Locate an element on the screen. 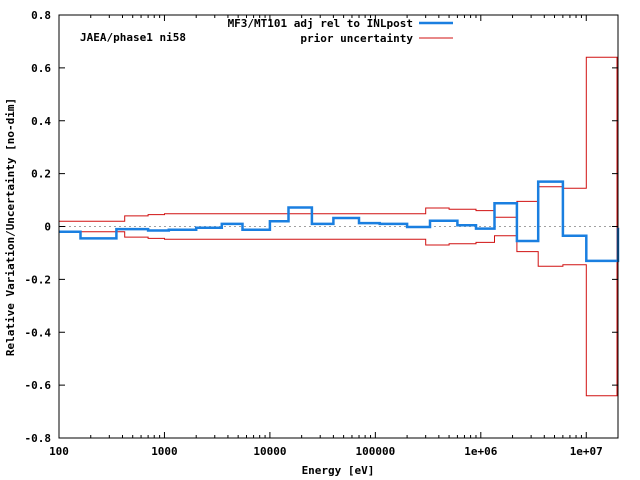 The width and height of the screenshot is (640, 480). legend-label-adjustment: MF3/MT101 adj rel to INLpost is located at coordinates (320, 23).